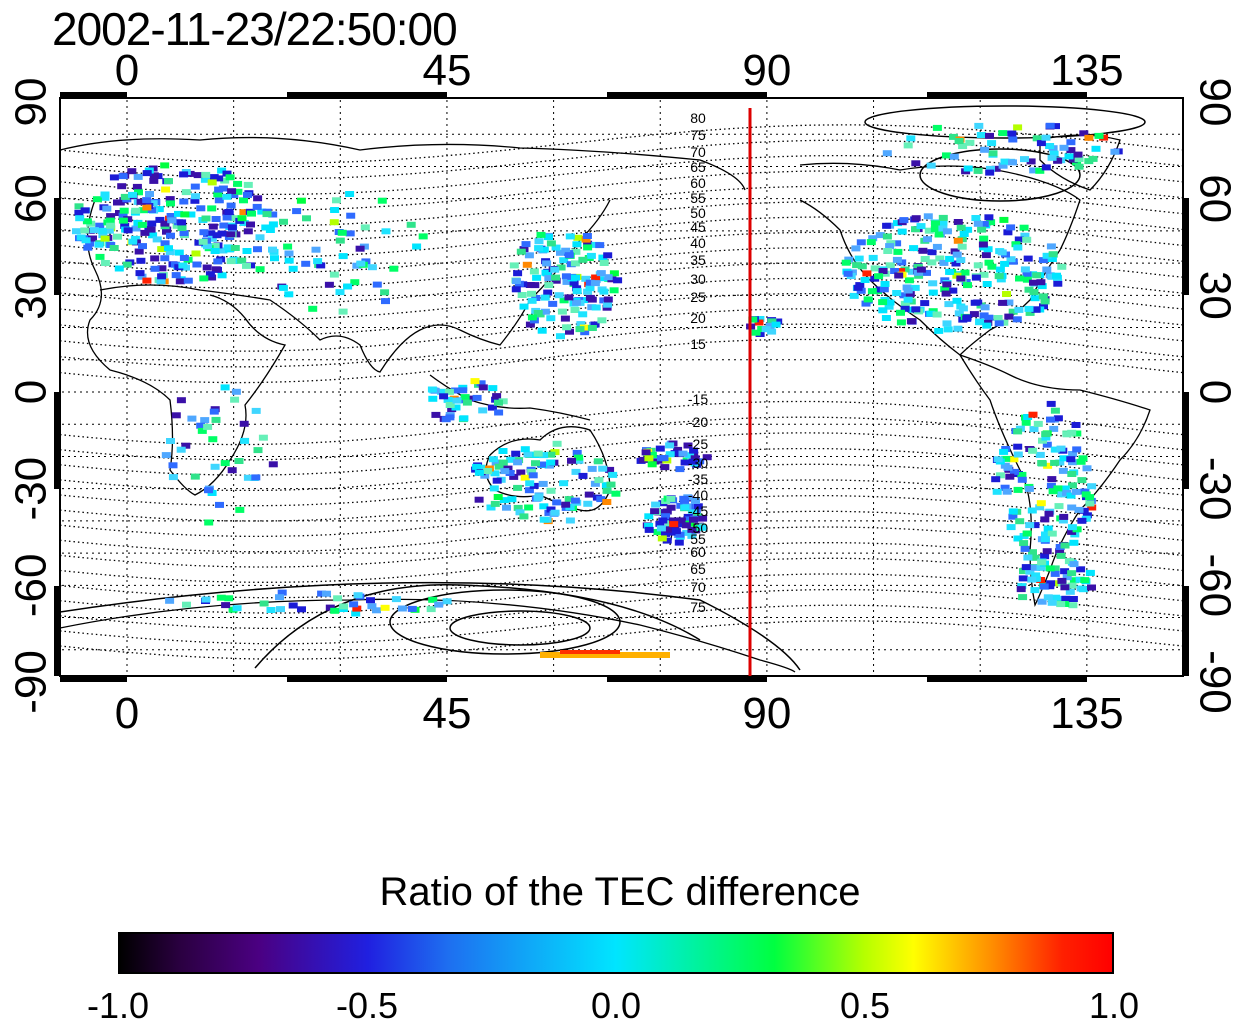  Describe the element at coordinates (698, 243) in the screenshot. I see `contour-label: 40` at that location.